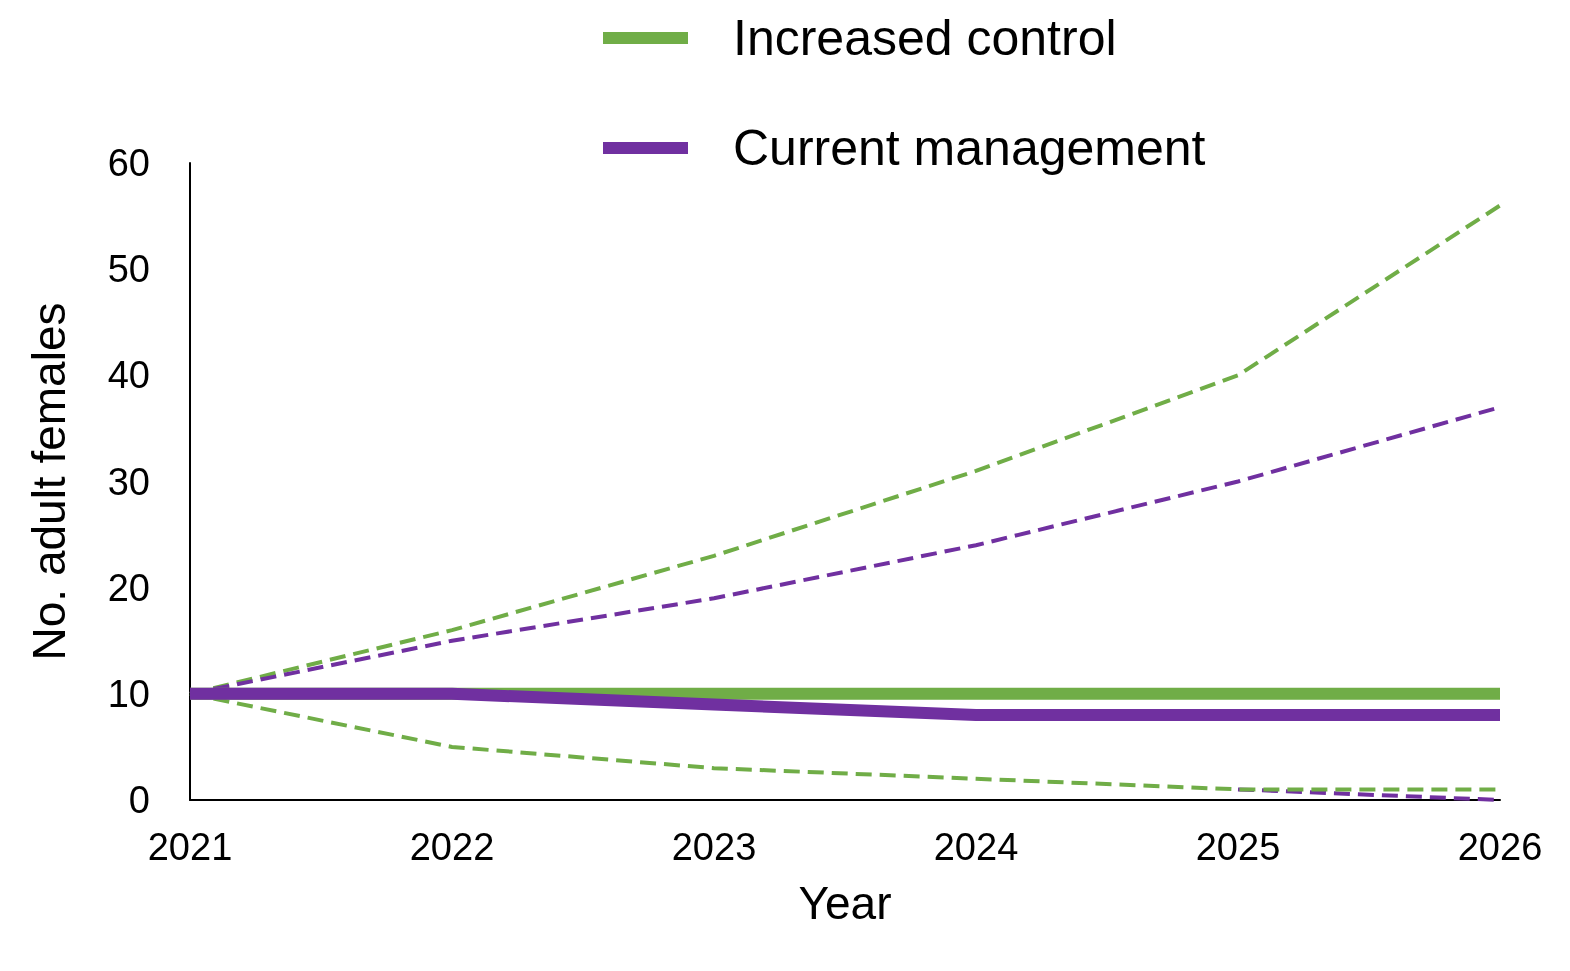 The height and width of the screenshot is (971, 1570). What do you see at coordinates (128, 693) in the screenshot?
I see `y-tick-label: 10` at bounding box center [128, 693].